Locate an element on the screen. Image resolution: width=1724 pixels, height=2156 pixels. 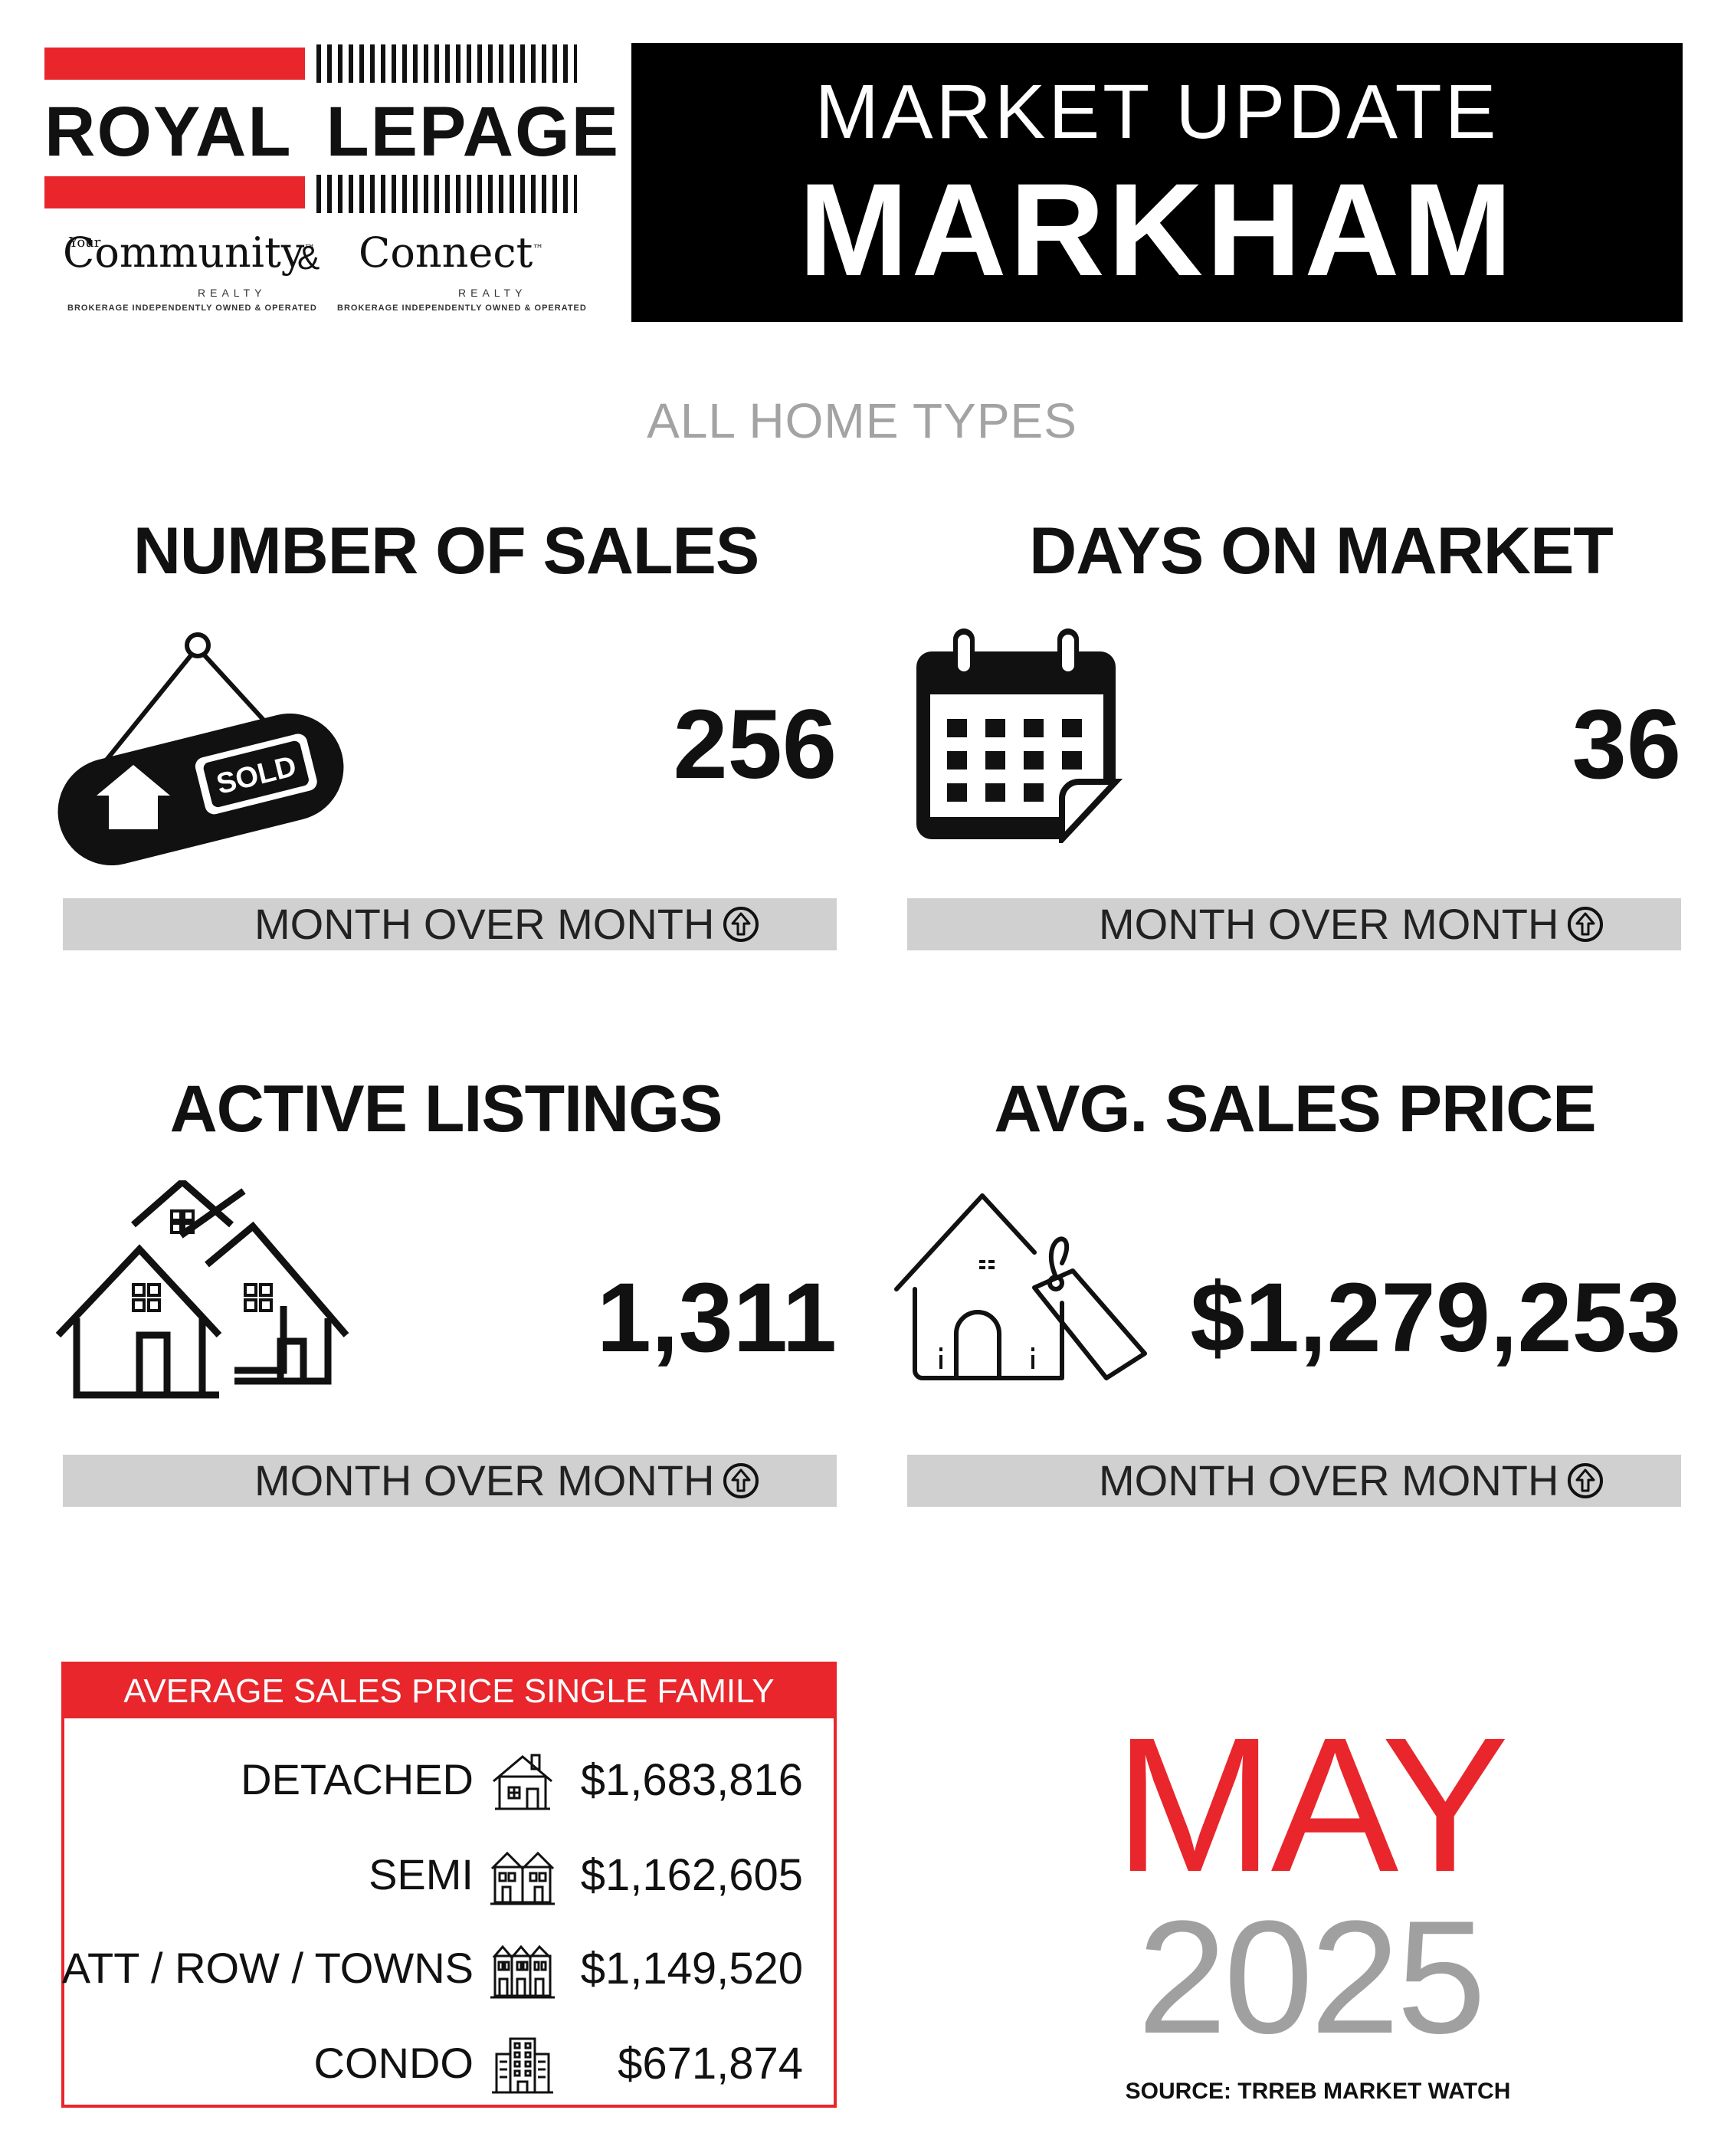
logo-tm-2: ™ is located at coordinates (538, 249).